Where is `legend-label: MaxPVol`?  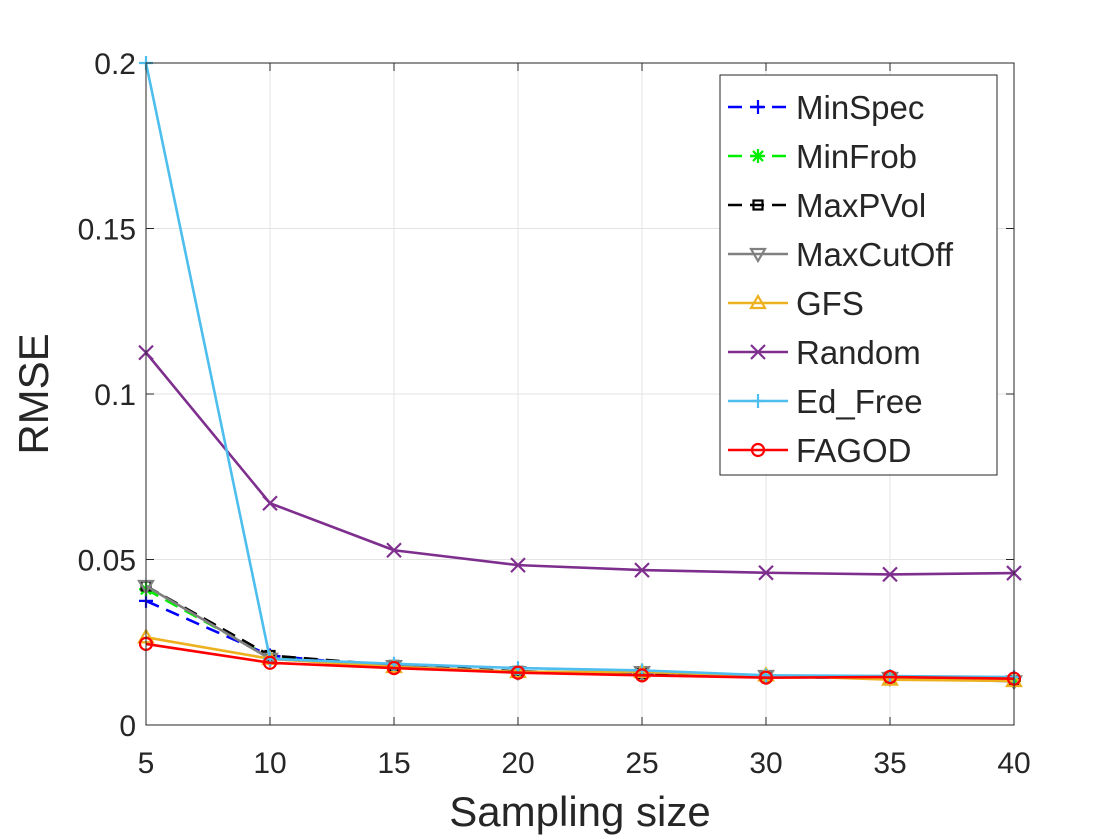
legend-label: MaxPVol is located at coordinates (861, 205).